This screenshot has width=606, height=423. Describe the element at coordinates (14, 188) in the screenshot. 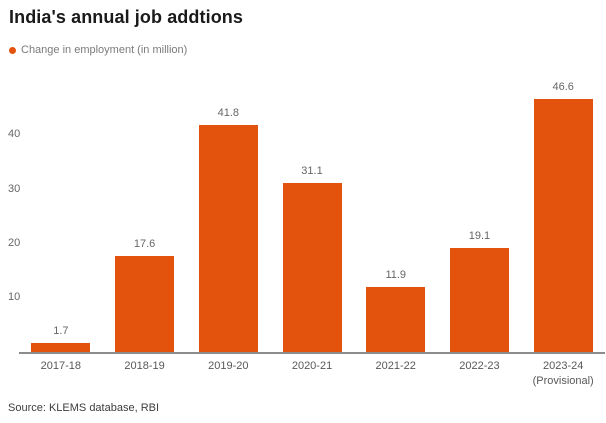

I see `y-axis-tick-label: 30` at that location.